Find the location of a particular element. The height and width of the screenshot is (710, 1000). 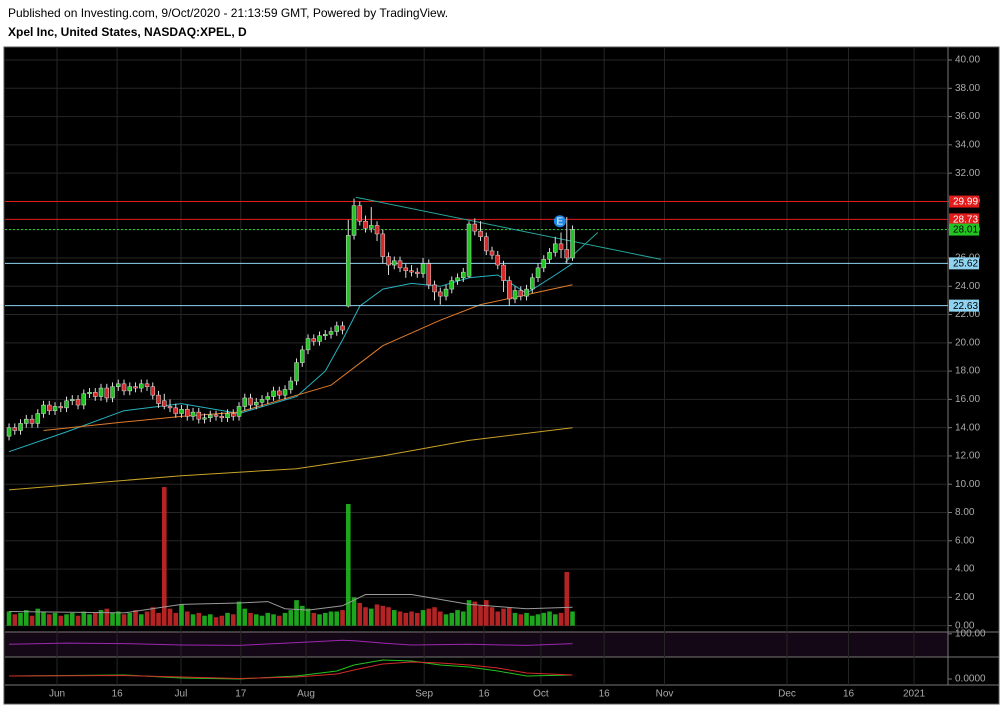

level-label: 25.62 is located at coordinates (965, 263).